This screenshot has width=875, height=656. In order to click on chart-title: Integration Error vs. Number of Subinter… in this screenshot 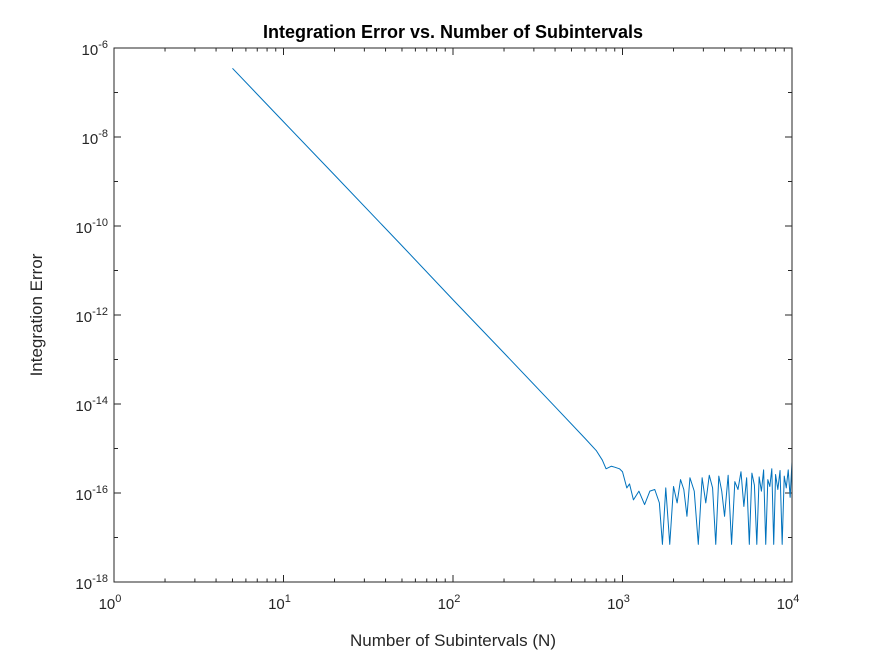, I will do `click(453, 32)`.